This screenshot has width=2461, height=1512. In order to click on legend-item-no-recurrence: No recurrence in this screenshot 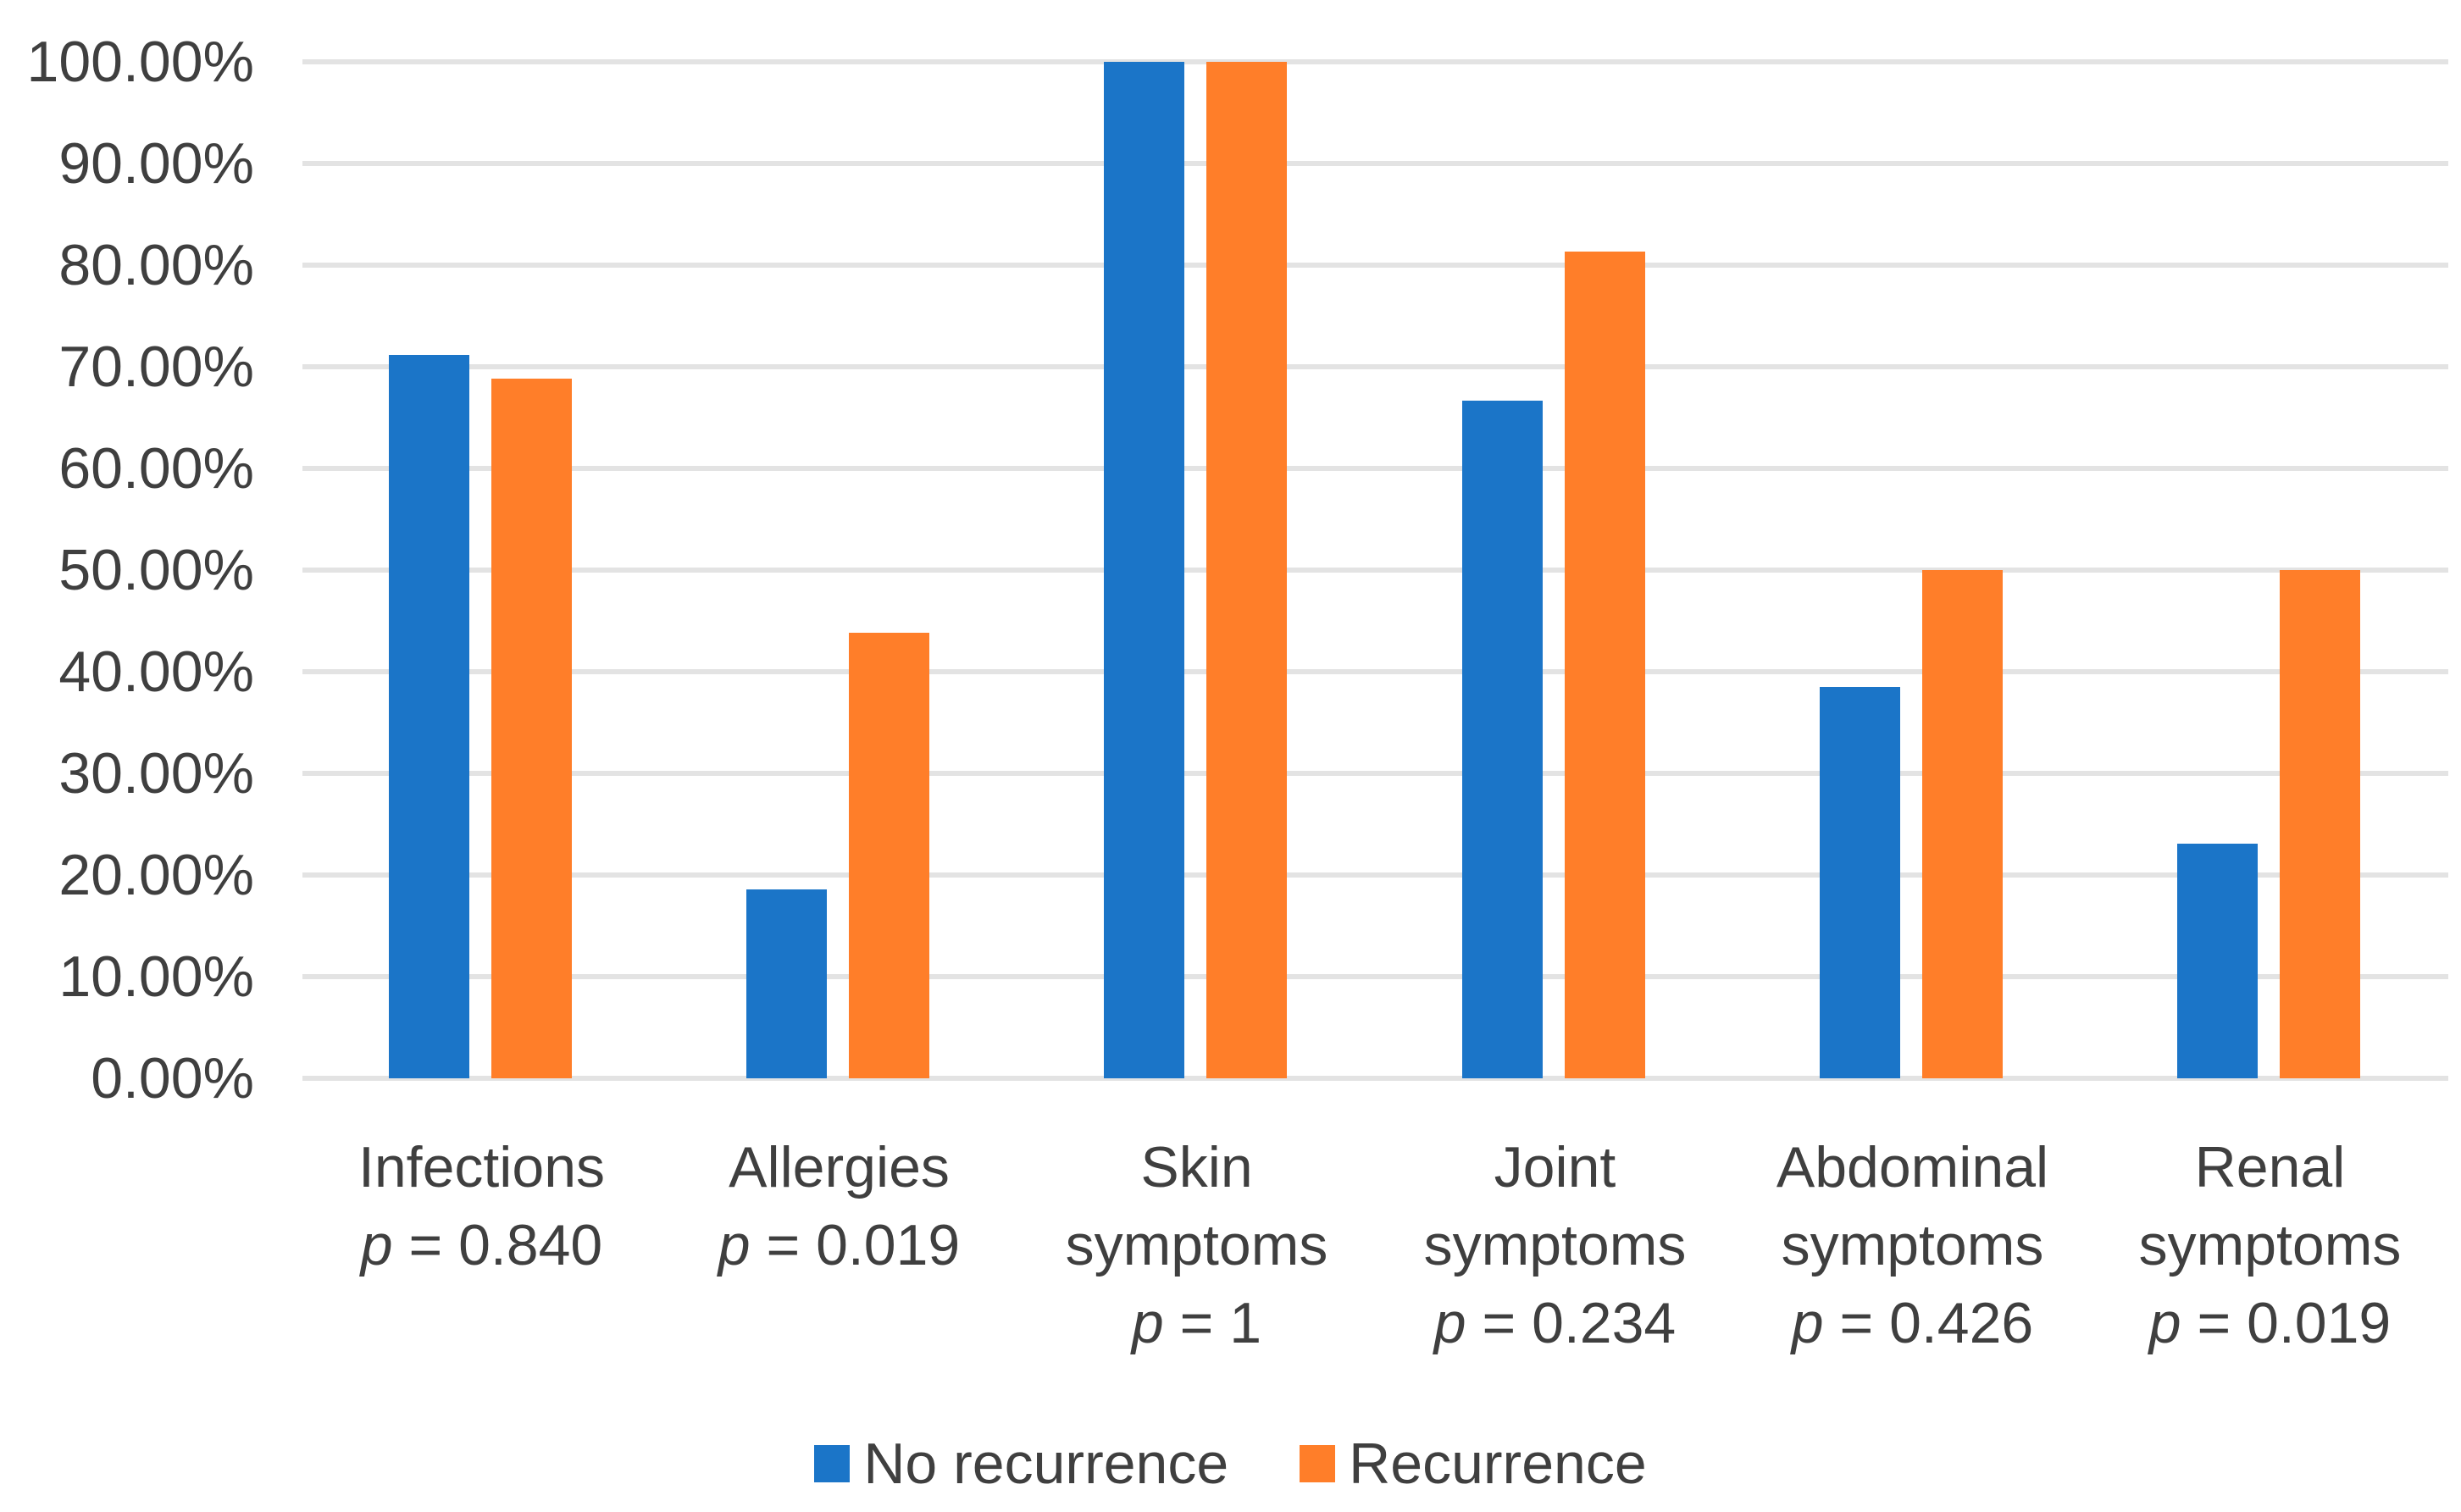, I will do `click(1021, 1464)`.